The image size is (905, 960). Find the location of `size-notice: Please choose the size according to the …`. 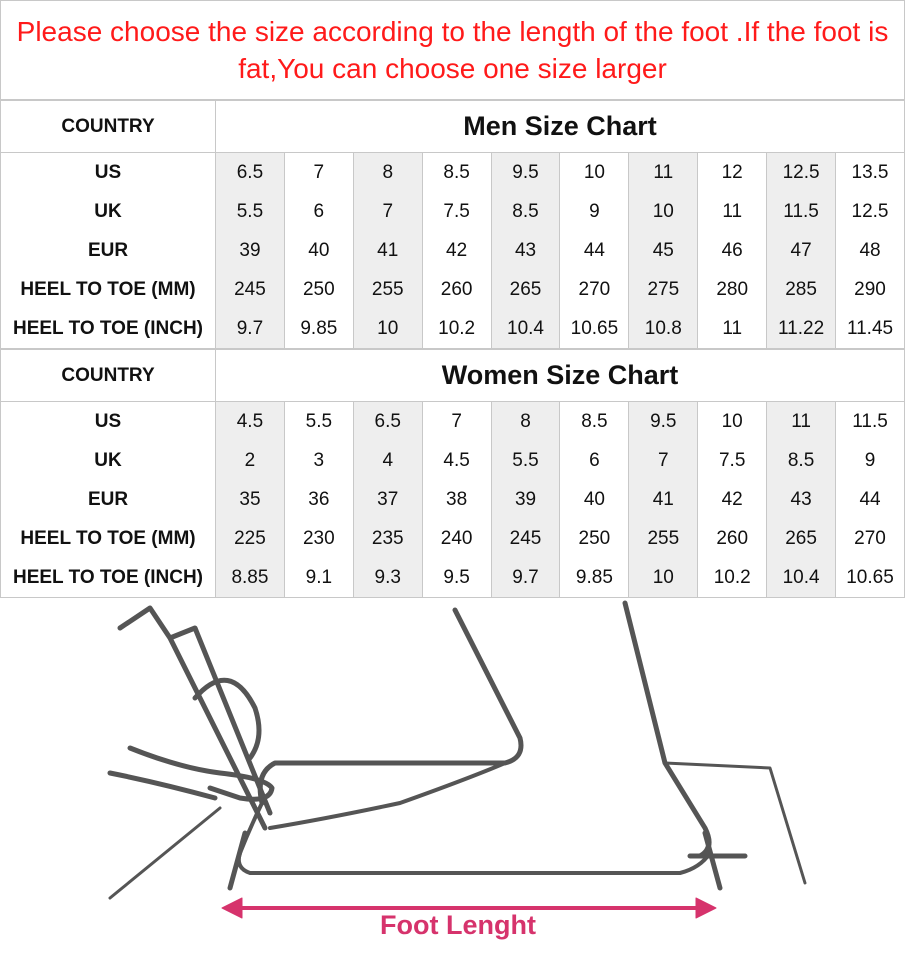

size-notice: Please choose the size according to the … is located at coordinates (452, 50).